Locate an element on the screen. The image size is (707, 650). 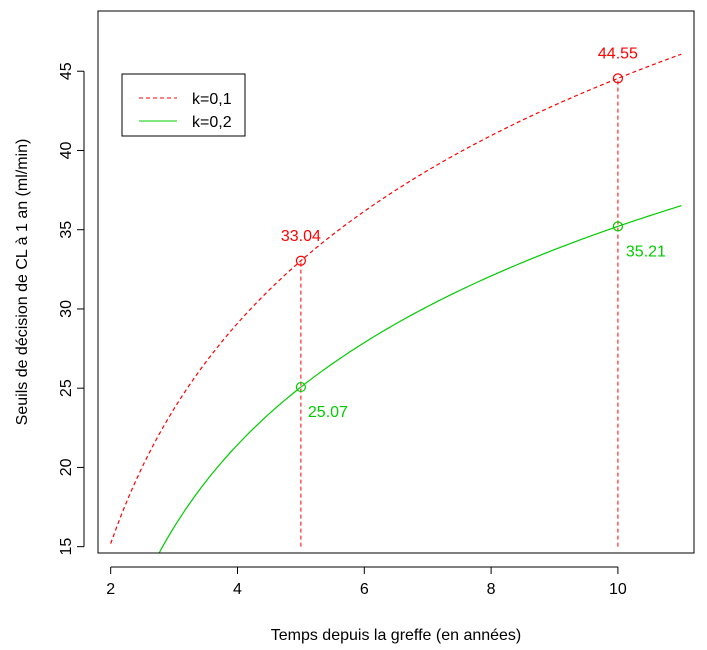
legend-label-k02: k=0,2 is located at coordinates (212, 122).